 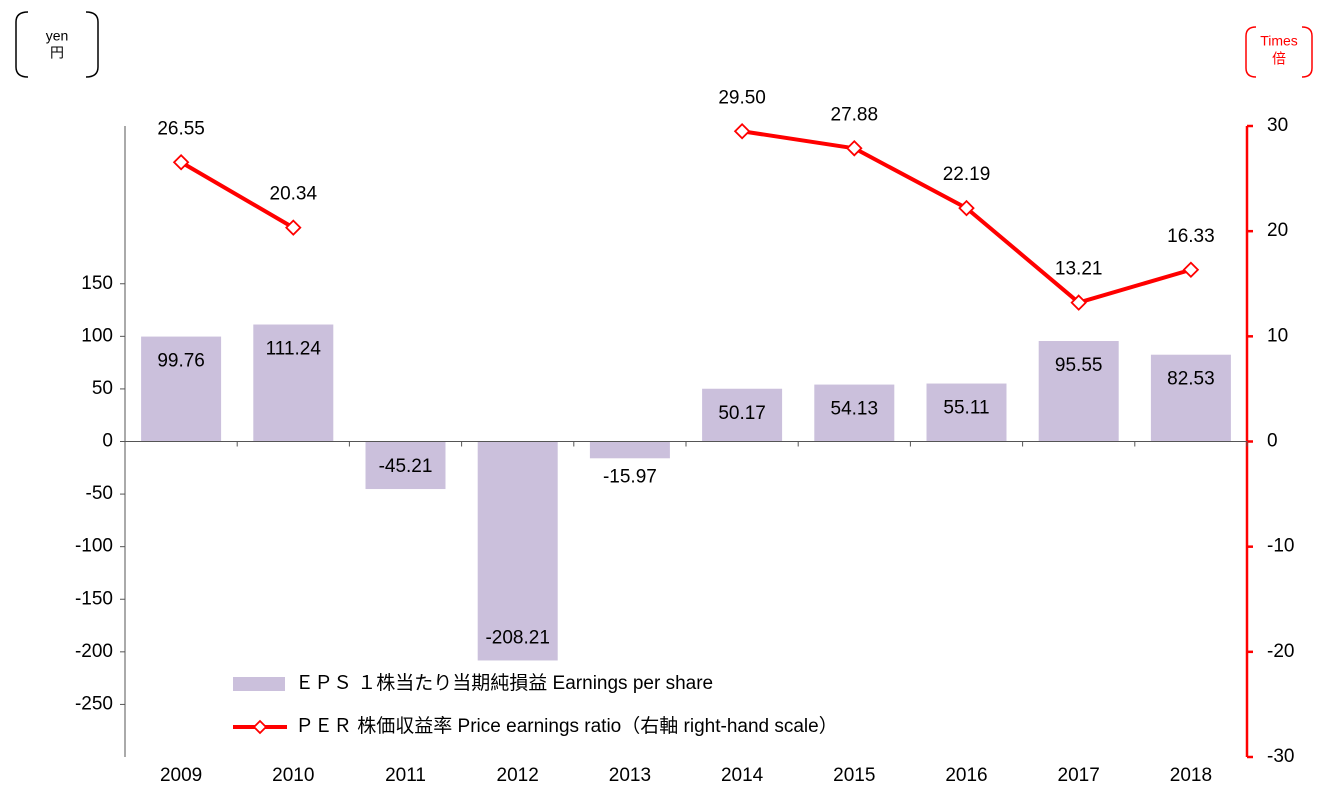 What do you see at coordinates (854, 775) in the screenshot?
I see `x-tick-label: 2015` at bounding box center [854, 775].